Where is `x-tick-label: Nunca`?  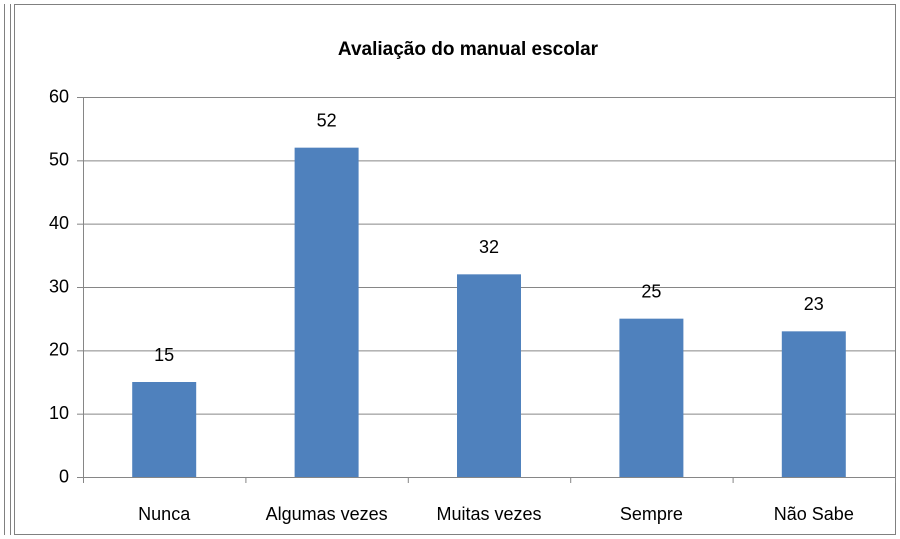 x-tick-label: Nunca is located at coordinates (164, 514).